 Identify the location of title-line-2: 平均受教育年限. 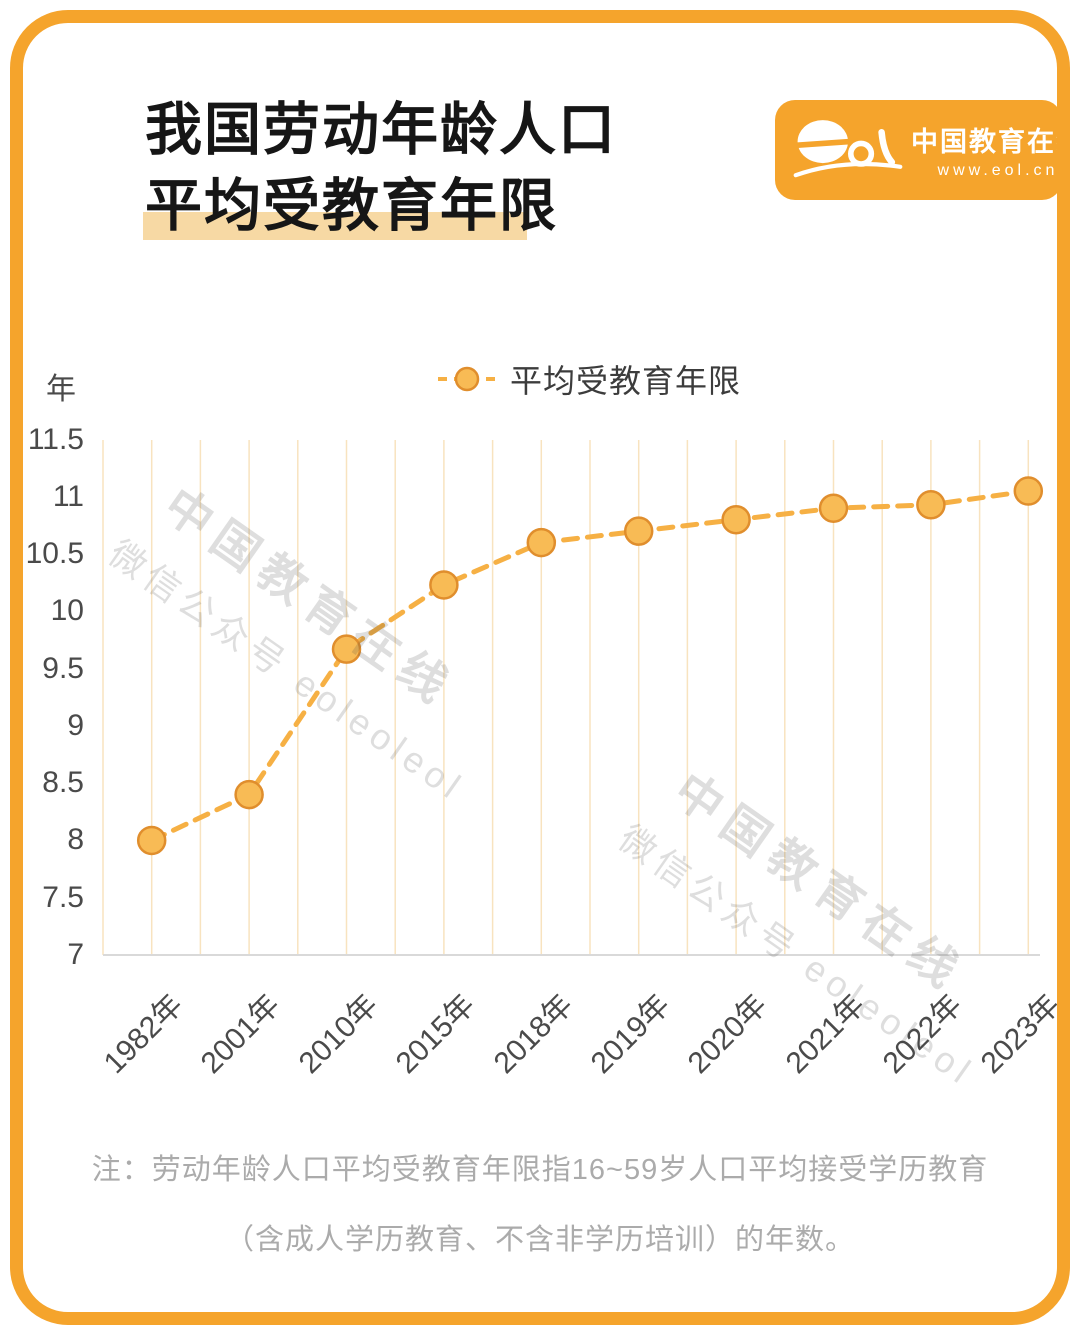
(351, 206).